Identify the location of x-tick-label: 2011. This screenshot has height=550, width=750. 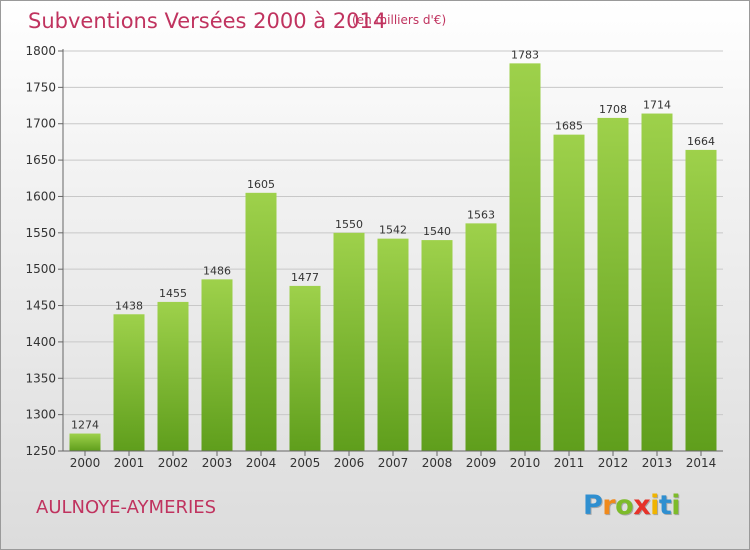
(569, 463).